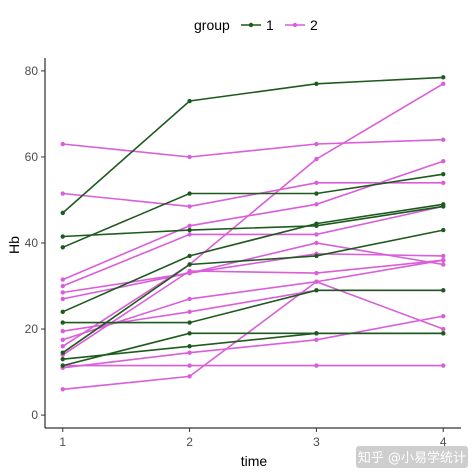  What do you see at coordinates (32, 71) in the screenshot?
I see `y-tick-label: 80` at bounding box center [32, 71].